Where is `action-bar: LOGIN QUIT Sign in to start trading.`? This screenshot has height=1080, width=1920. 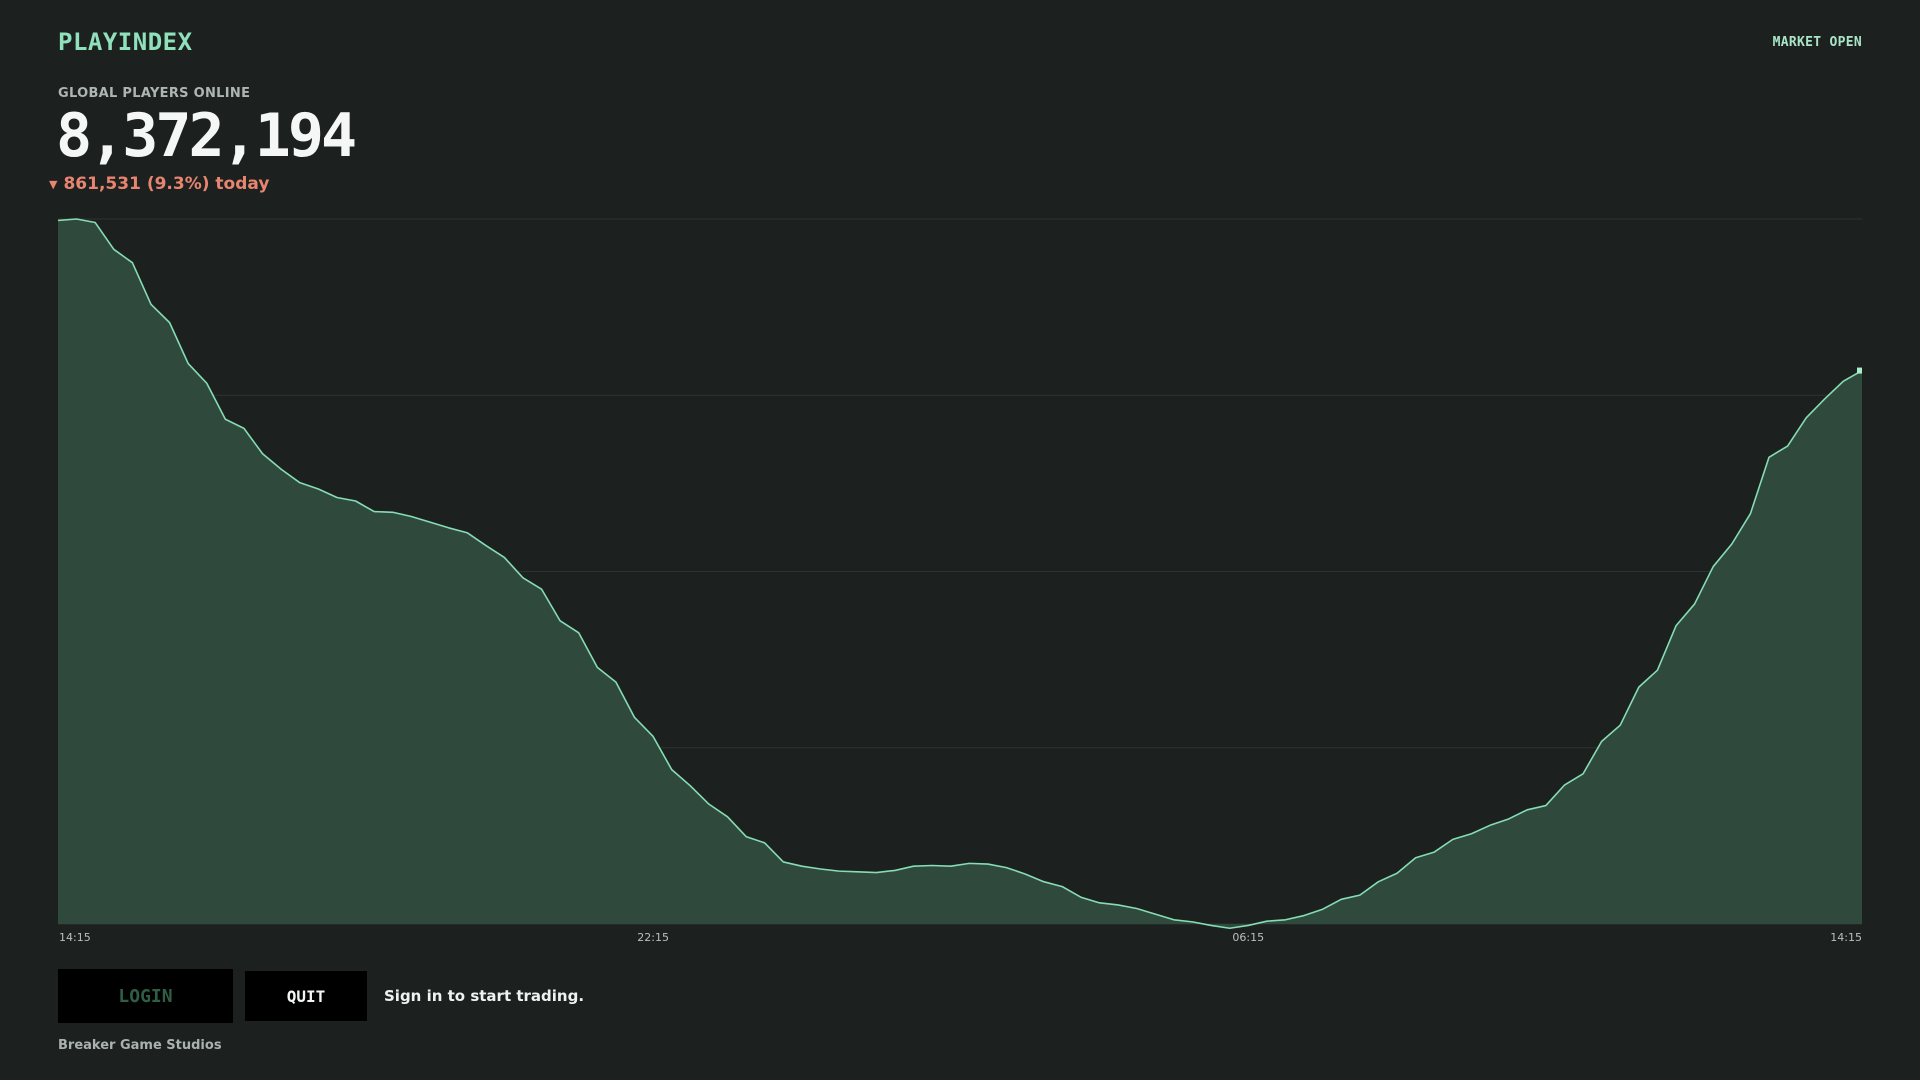 action-bar: LOGIN QUIT Sign in to start trading. is located at coordinates (321, 996).